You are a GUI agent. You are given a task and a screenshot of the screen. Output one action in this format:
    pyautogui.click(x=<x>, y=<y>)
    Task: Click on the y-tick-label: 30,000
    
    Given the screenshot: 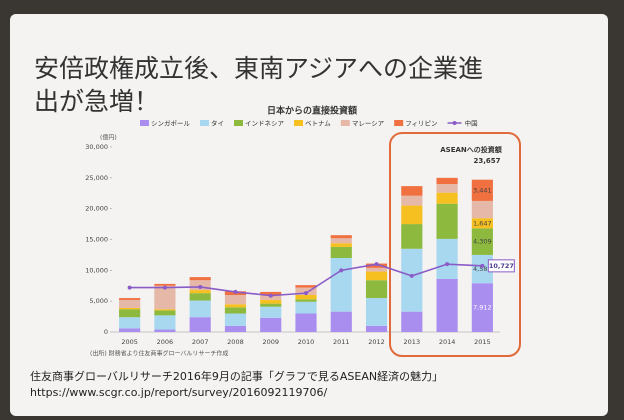 What is the action you would take?
    pyautogui.click(x=96, y=147)
    